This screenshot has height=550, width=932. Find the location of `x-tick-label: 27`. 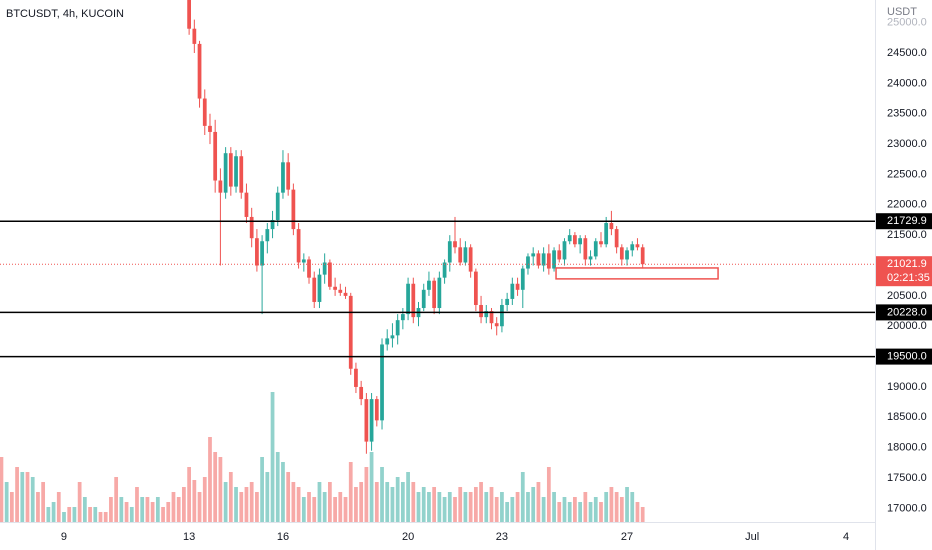

x-tick-label: 27 is located at coordinates (627, 537).